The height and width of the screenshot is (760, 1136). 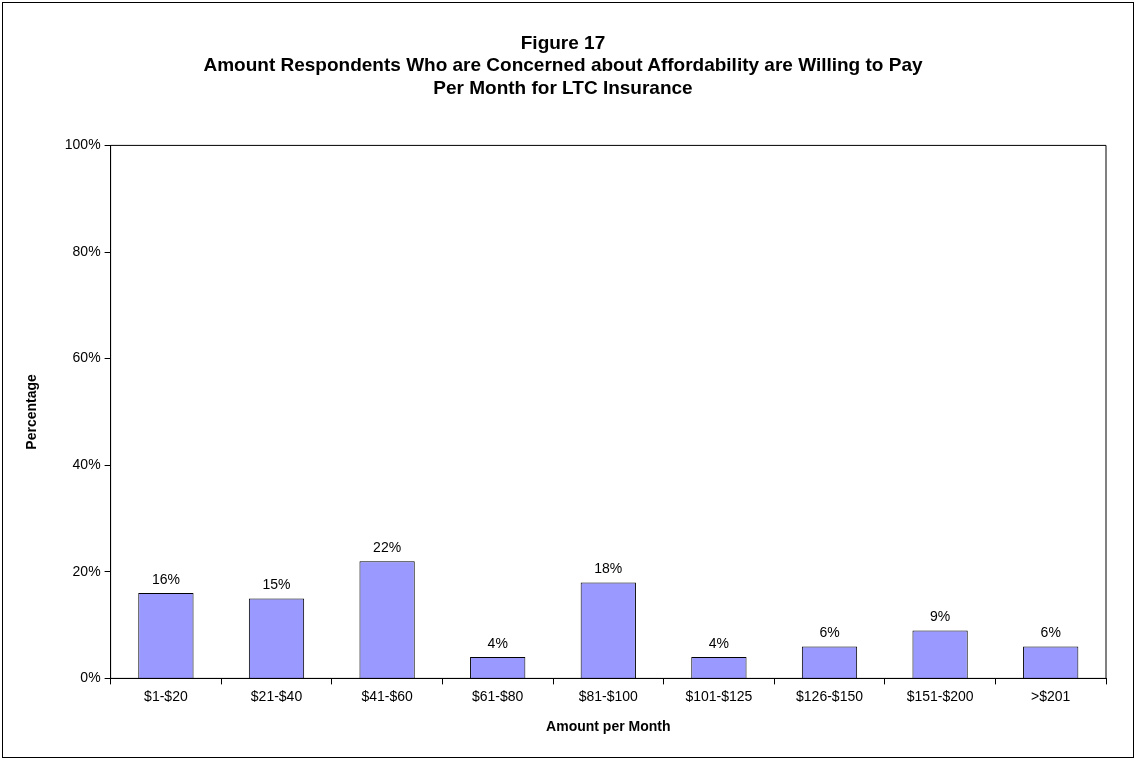 I want to click on x-tick-label: $101-$125, so click(x=719, y=695).